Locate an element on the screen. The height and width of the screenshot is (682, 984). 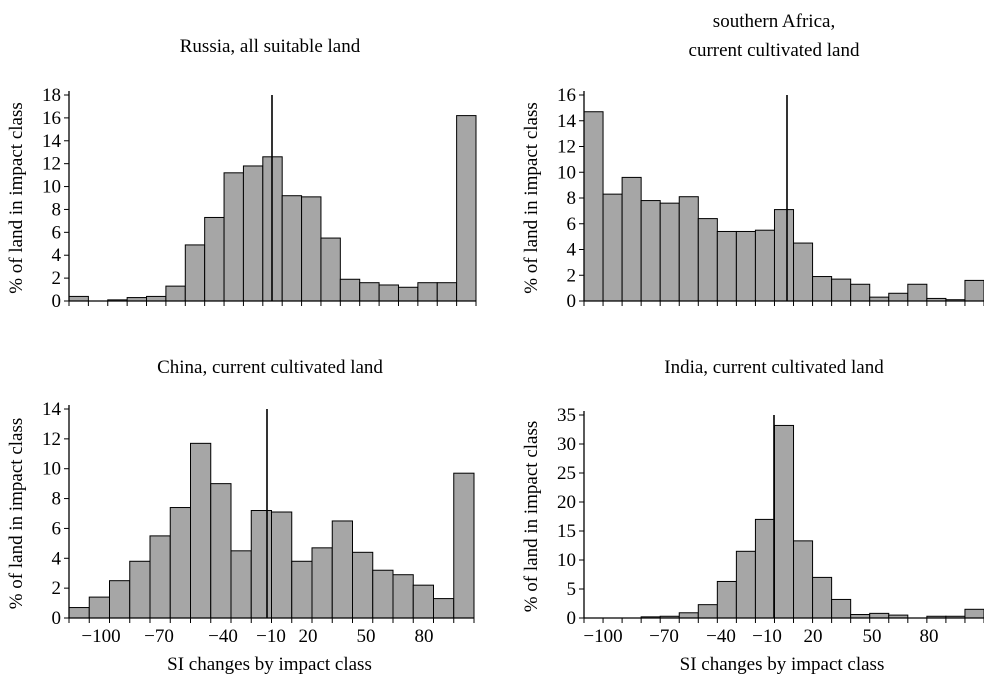
y-tick-label-russia-8: 16 is located at coordinates (51, 118).